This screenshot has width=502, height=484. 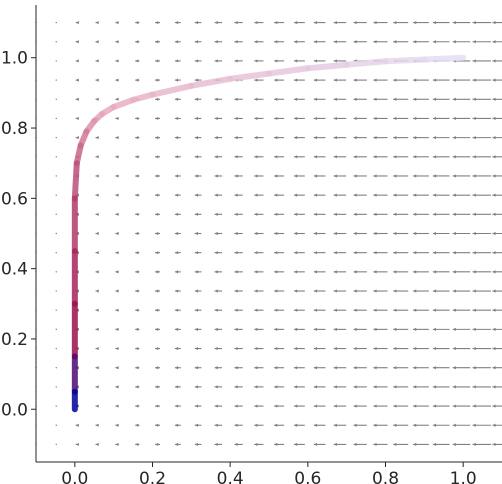 I want to click on y-tick-label: 0.2, so click(x=14, y=340).